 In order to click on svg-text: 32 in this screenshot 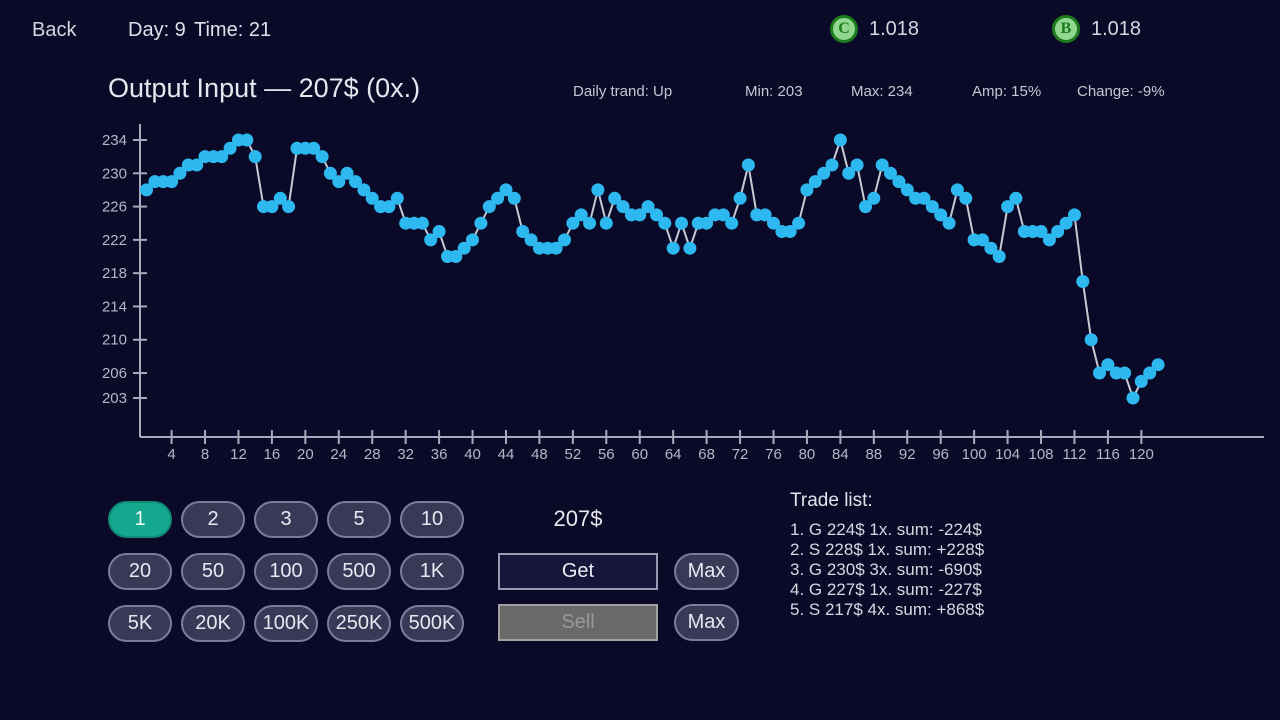, I will do `click(405, 454)`.